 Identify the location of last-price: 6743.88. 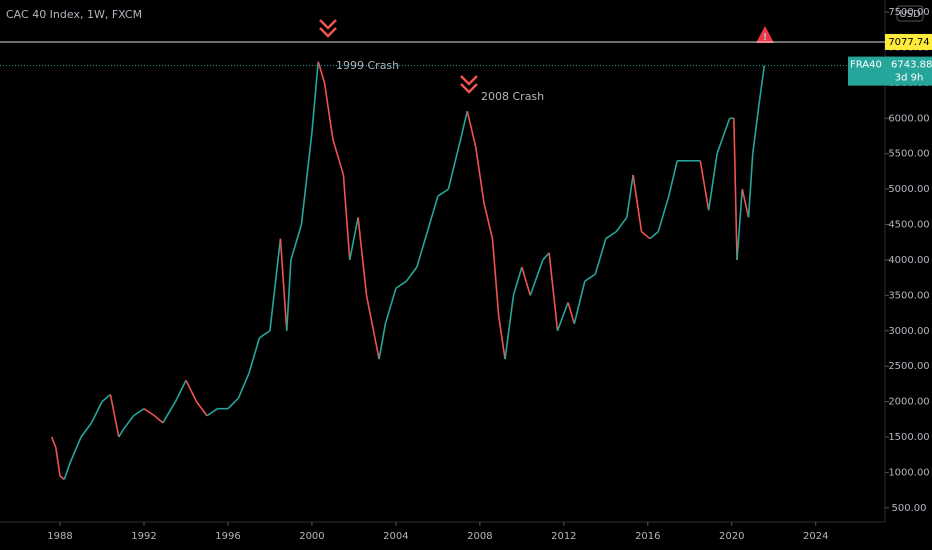
(911, 65).